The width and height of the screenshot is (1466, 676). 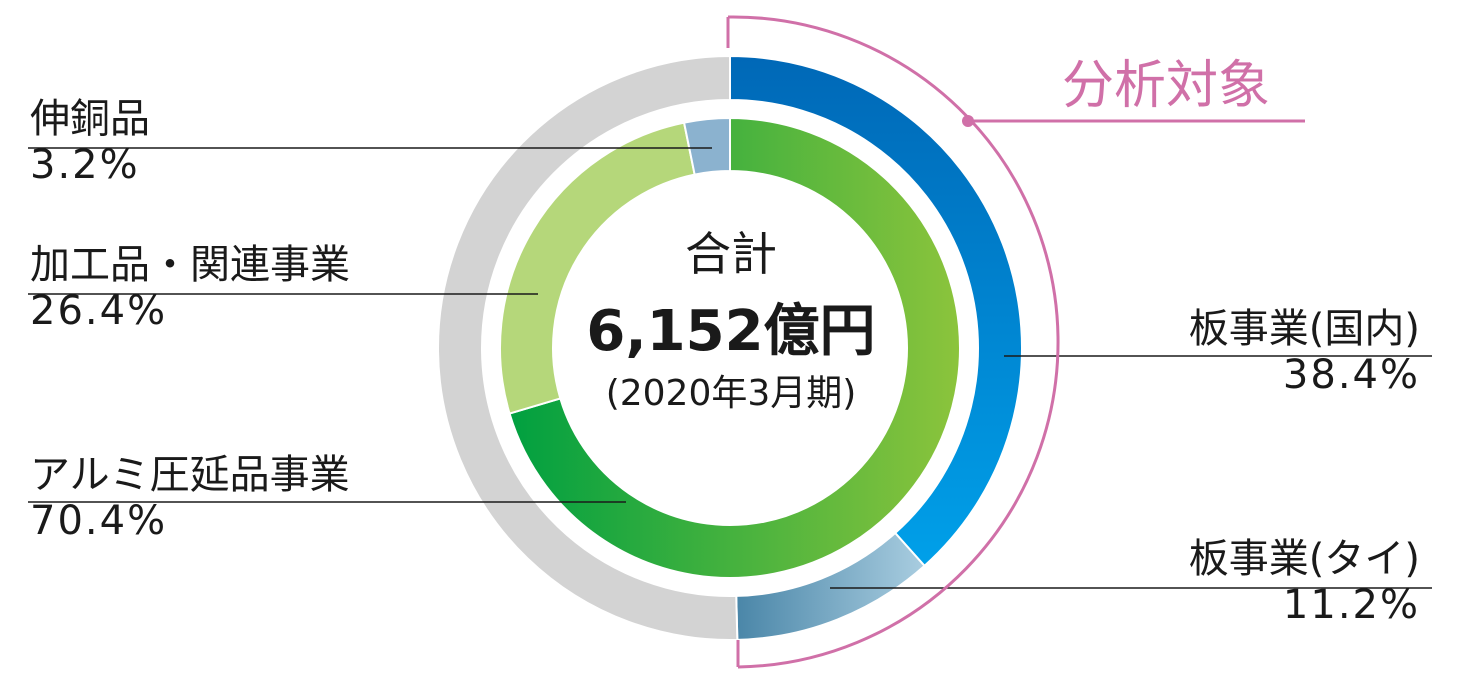 What do you see at coordinates (968, 121) in the screenshot?
I see `analysis-bracket-dot` at bounding box center [968, 121].